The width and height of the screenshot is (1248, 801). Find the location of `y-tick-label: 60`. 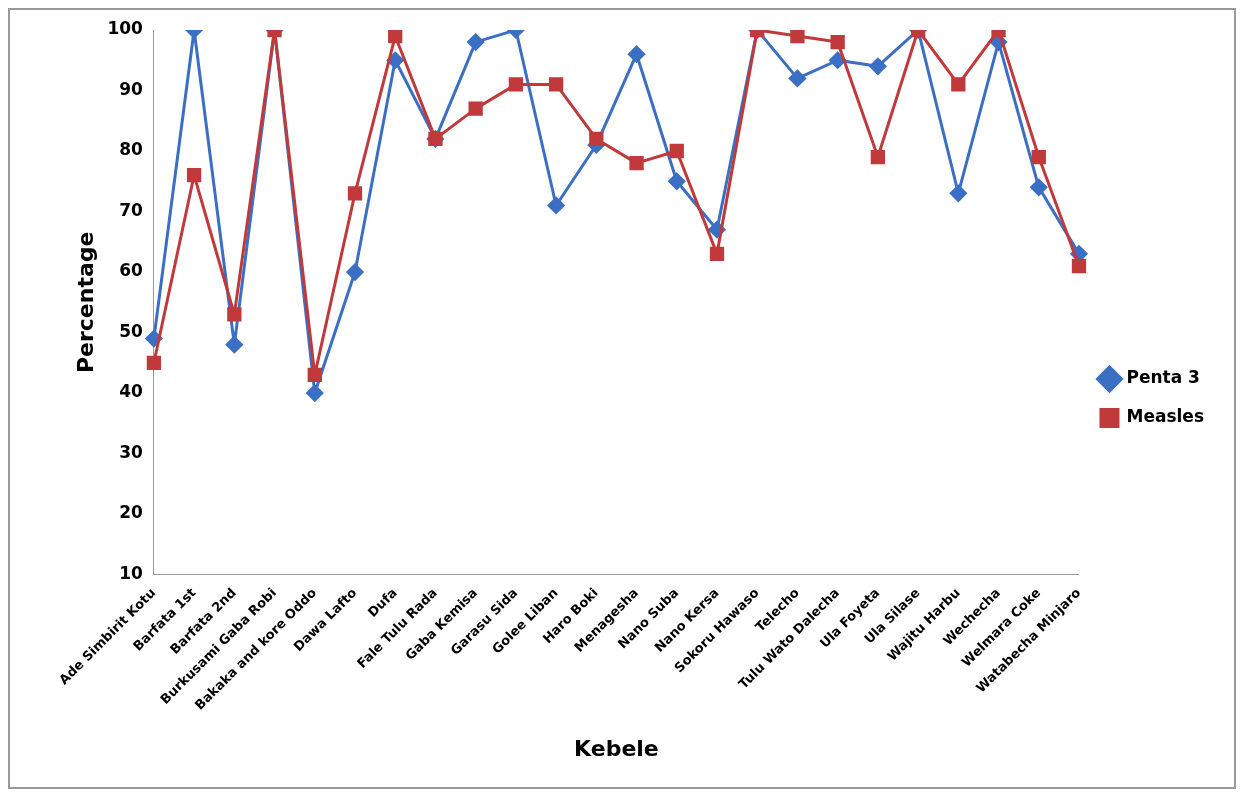

y-tick-label: 60 is located at coordinates (131, 270).